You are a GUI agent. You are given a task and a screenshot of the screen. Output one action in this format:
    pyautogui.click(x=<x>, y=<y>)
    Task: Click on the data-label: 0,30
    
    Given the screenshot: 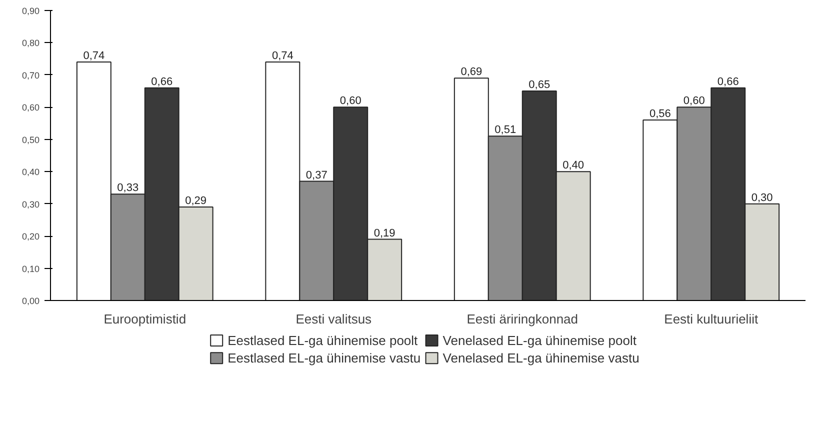 What is the action you would take?
    pyautogui.click(x=762, y=198)
    